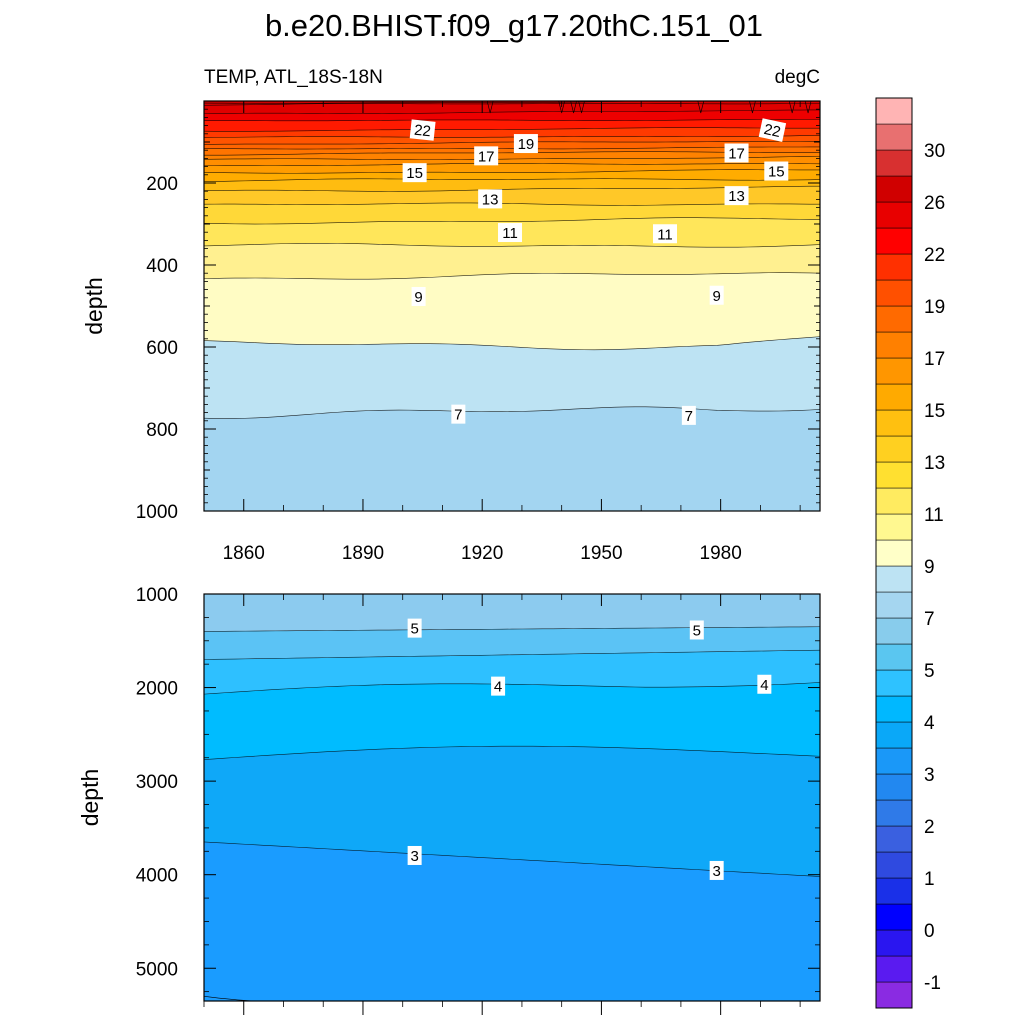 Image resolution: width=1024 pixels, height=1024 pixels. Describe the element at coordinates (934, 255) in the screenshot. I see `colorbar-tick-label: 22` at that location.